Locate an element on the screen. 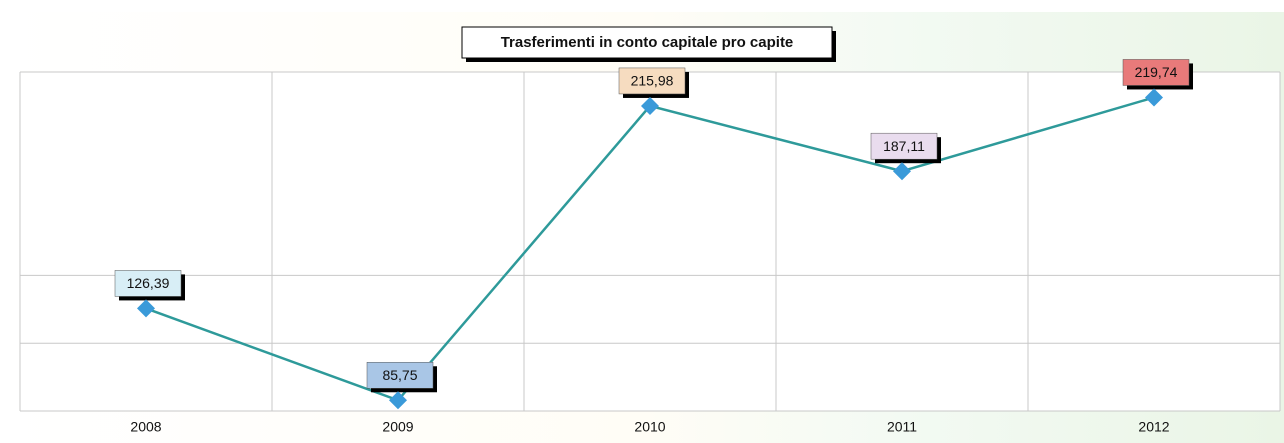 This screenshot has height=443, width=1284. data-label: 187,11 is located at coordinates (904, 146).